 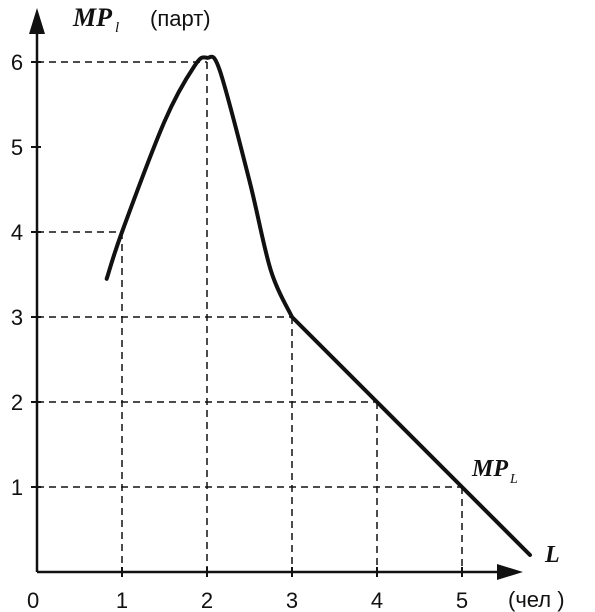 I want to click on x-tick-label: 4, so click(x=377, y=600).